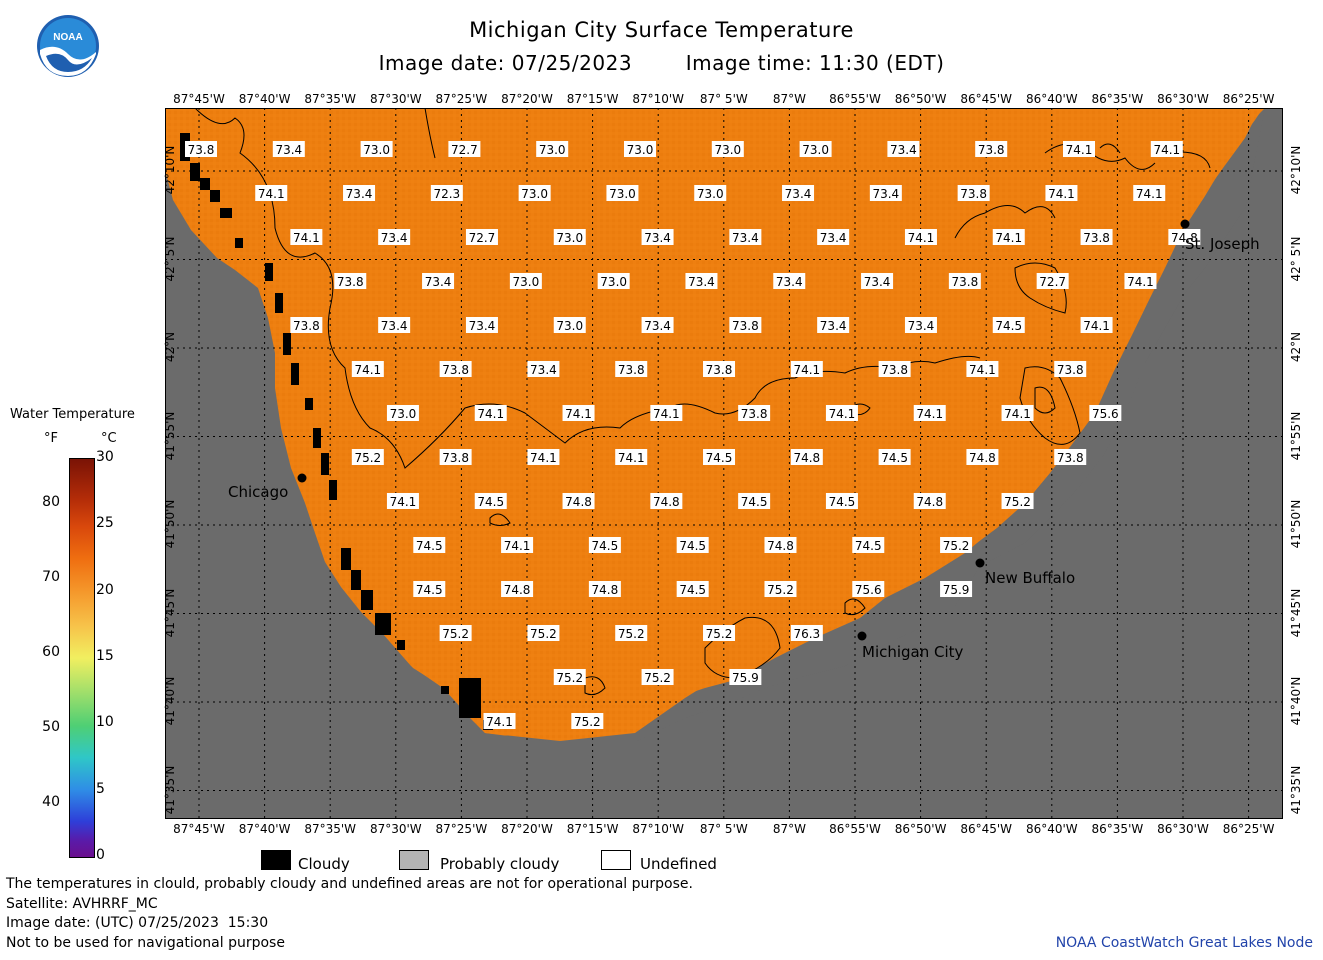 Image resolution: width=1323 pixels, height=960 pixels. Describe the element at coordinates (170, 789) in the screenshot. I see `latitude-tick-label: 41°35'N` at that location.